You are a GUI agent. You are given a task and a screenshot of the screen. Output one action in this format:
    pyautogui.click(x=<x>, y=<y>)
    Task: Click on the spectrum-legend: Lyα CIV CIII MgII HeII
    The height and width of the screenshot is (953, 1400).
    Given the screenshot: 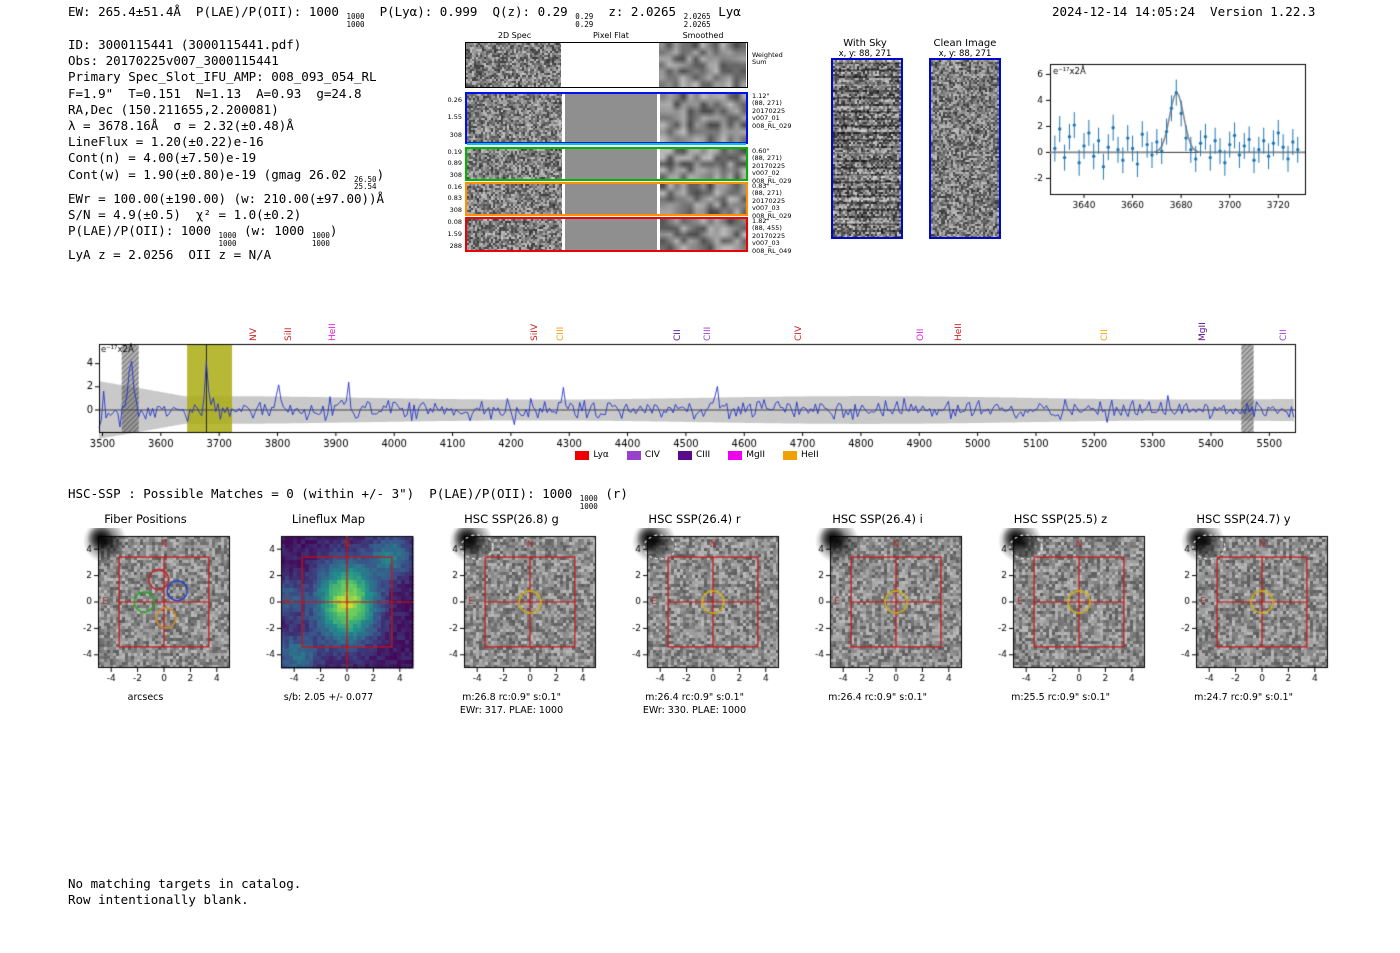 What is the action you would take?
    pyautogui.click(x=697, y=455)
    